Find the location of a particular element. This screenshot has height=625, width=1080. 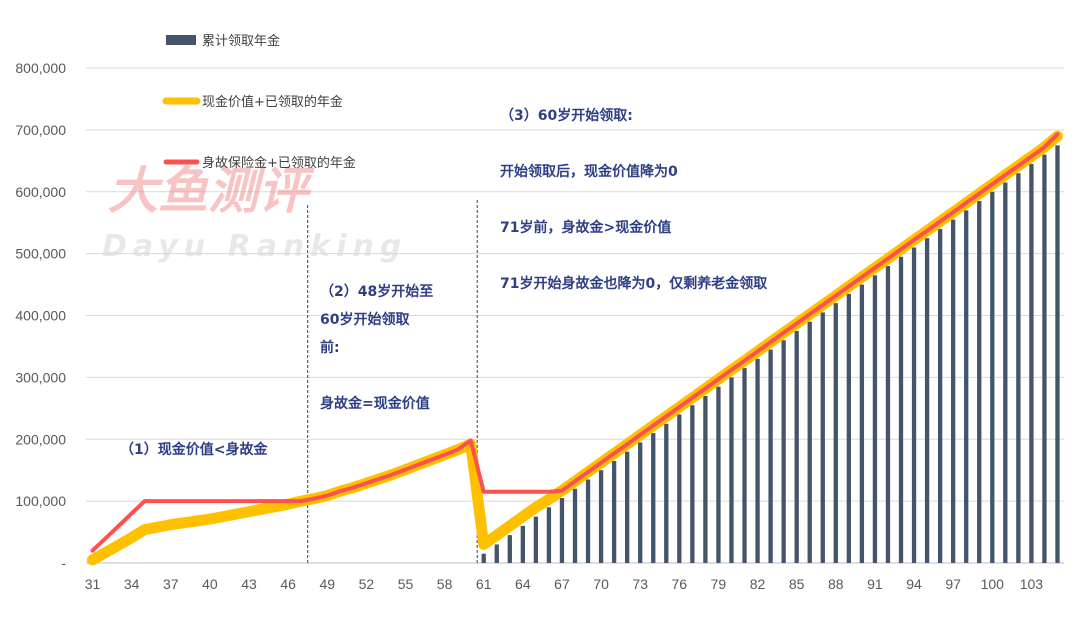

y-tick-label: 600,000 is located at coordinates (40, 192).